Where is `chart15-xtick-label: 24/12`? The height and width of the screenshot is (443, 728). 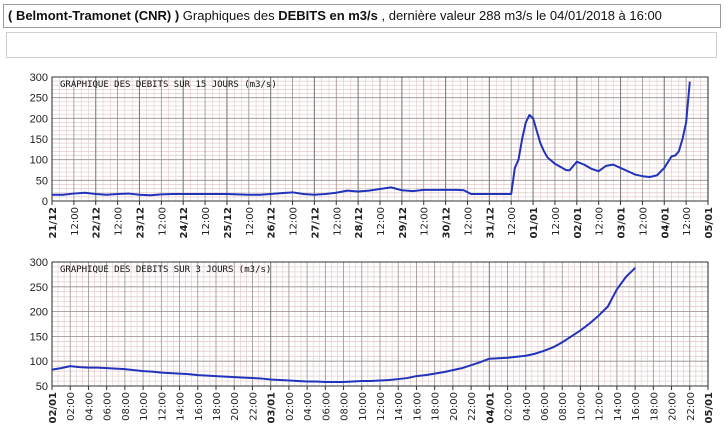
chart15-xtick-label: 24/12 is located at coordinates (184, 223).